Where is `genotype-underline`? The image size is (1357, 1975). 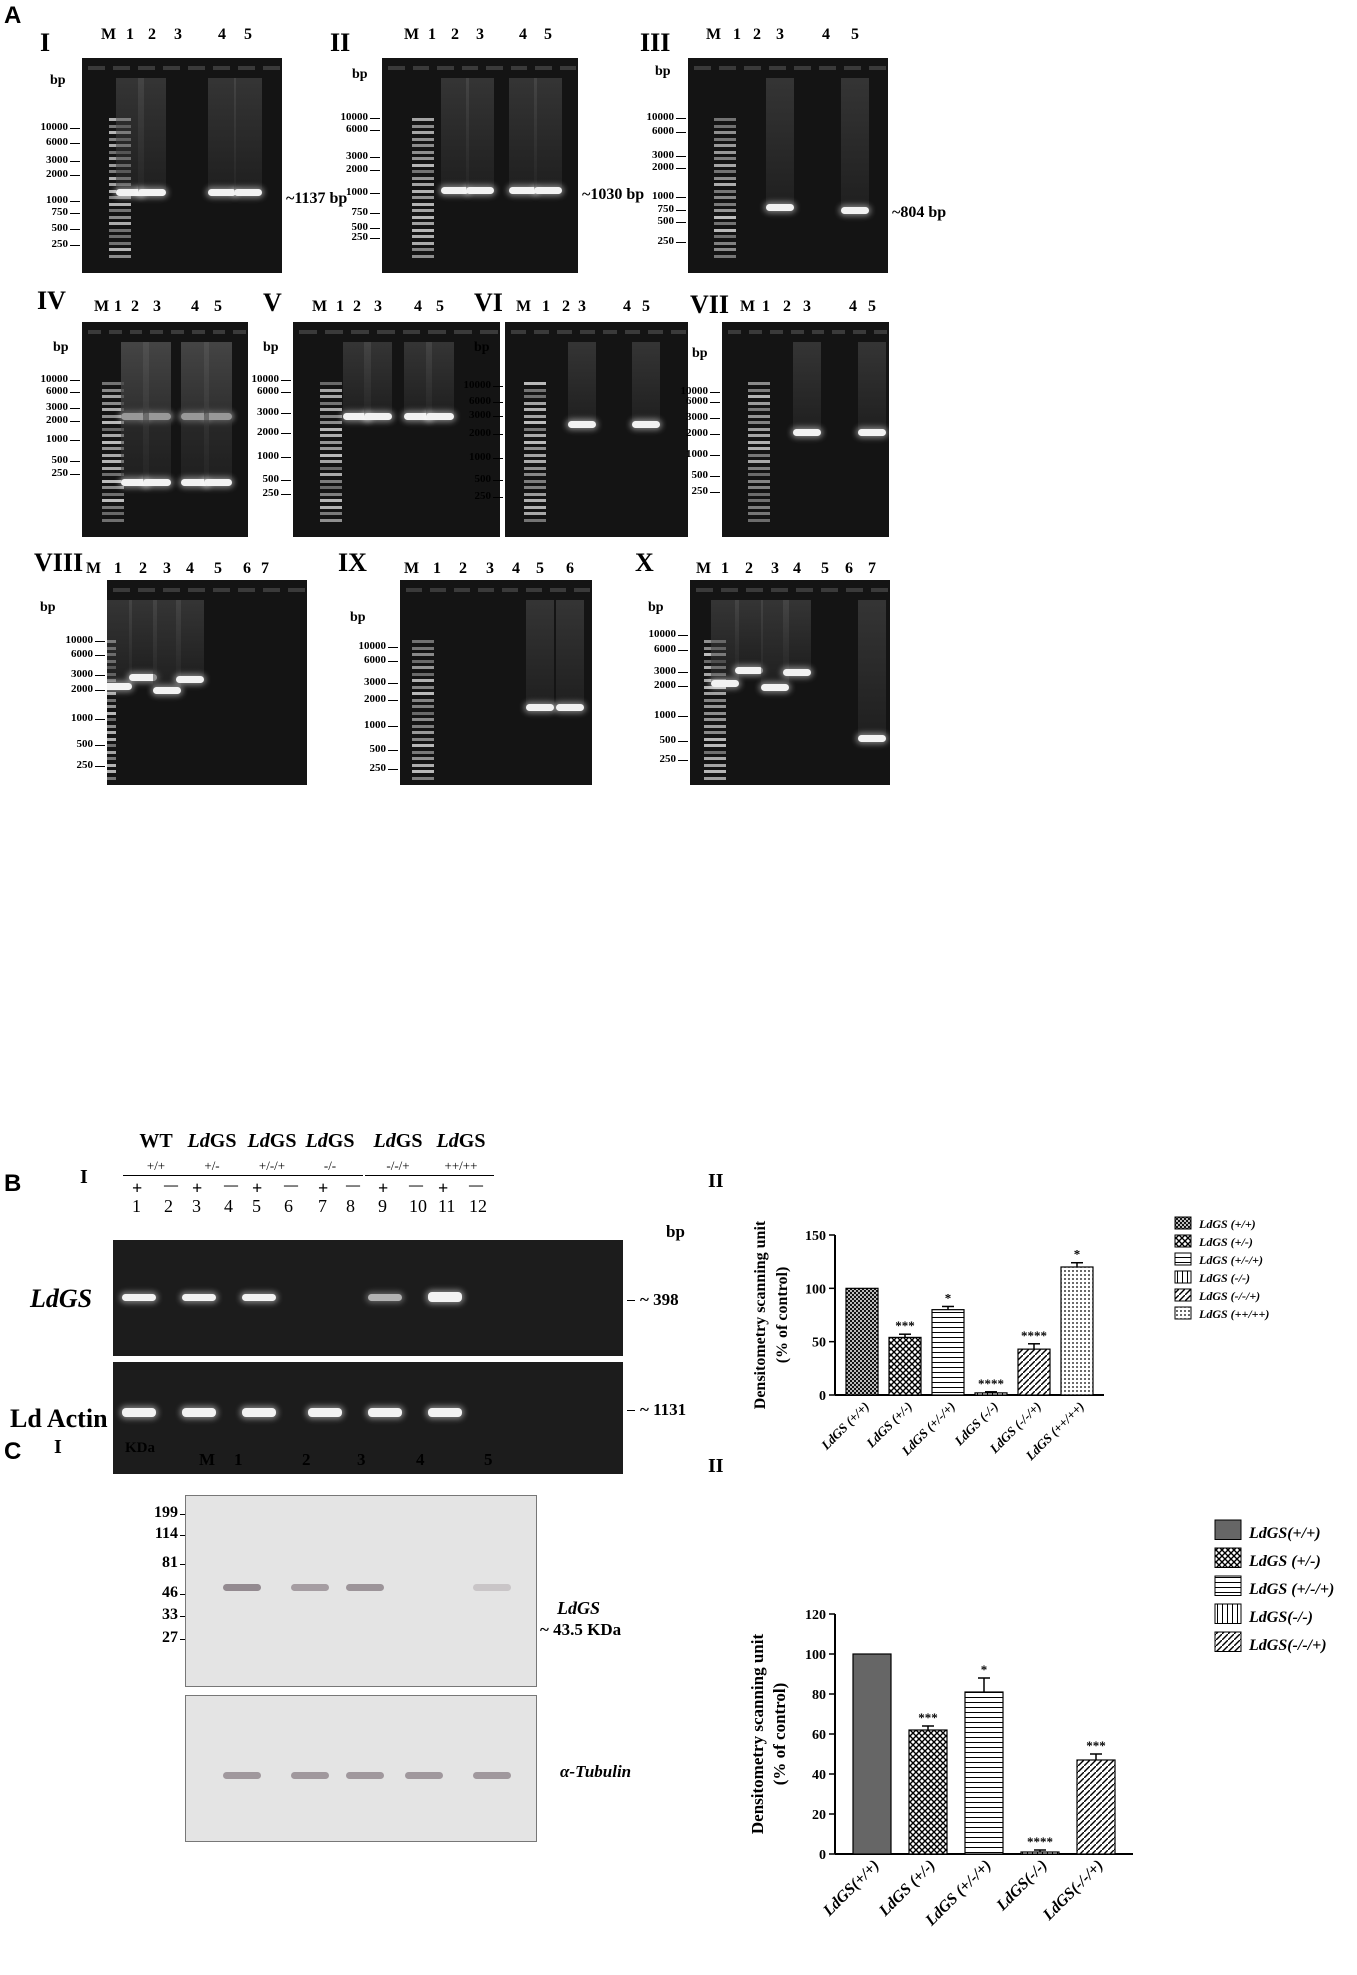 genotype-underline is located at coordinates (212, 1175).